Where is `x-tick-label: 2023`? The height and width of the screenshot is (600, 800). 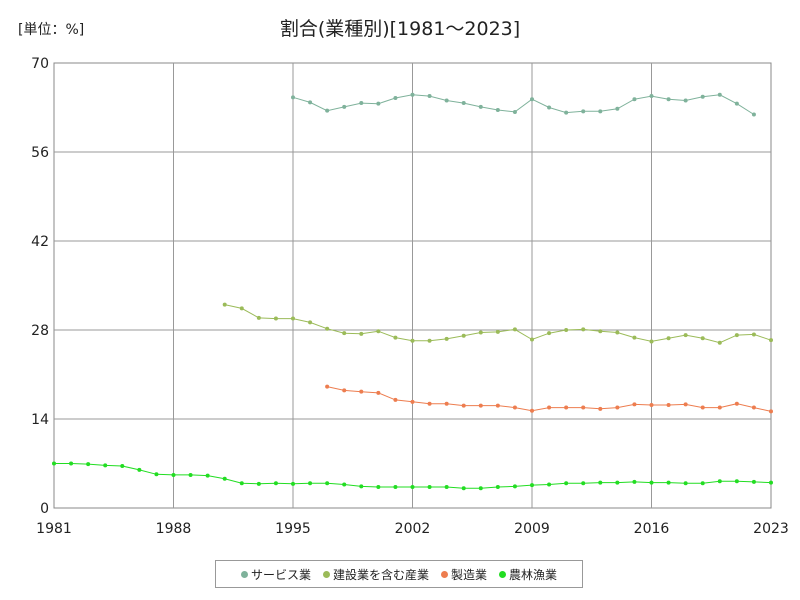 x-tick-label: 2023 is located at coordinates (771, 529).